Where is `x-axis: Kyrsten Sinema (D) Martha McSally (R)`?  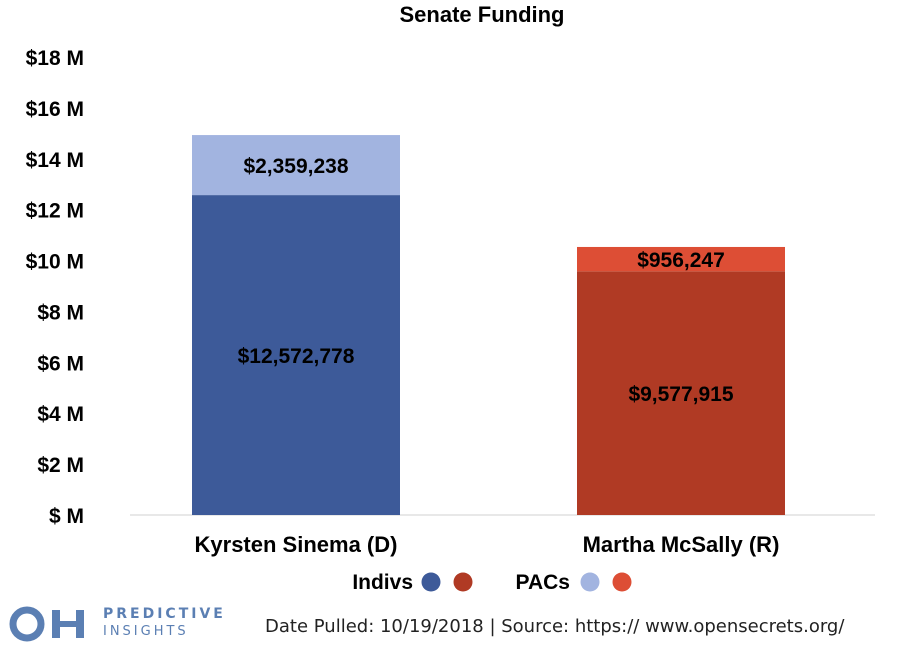
x-axis: Kyrsten Sinema (D) Martha McSally (R) is located at coordinates (487, 544).